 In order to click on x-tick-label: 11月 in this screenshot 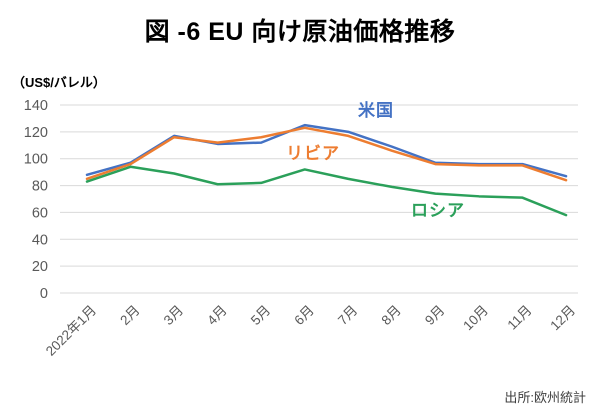, I will do `click(520, 318)`.